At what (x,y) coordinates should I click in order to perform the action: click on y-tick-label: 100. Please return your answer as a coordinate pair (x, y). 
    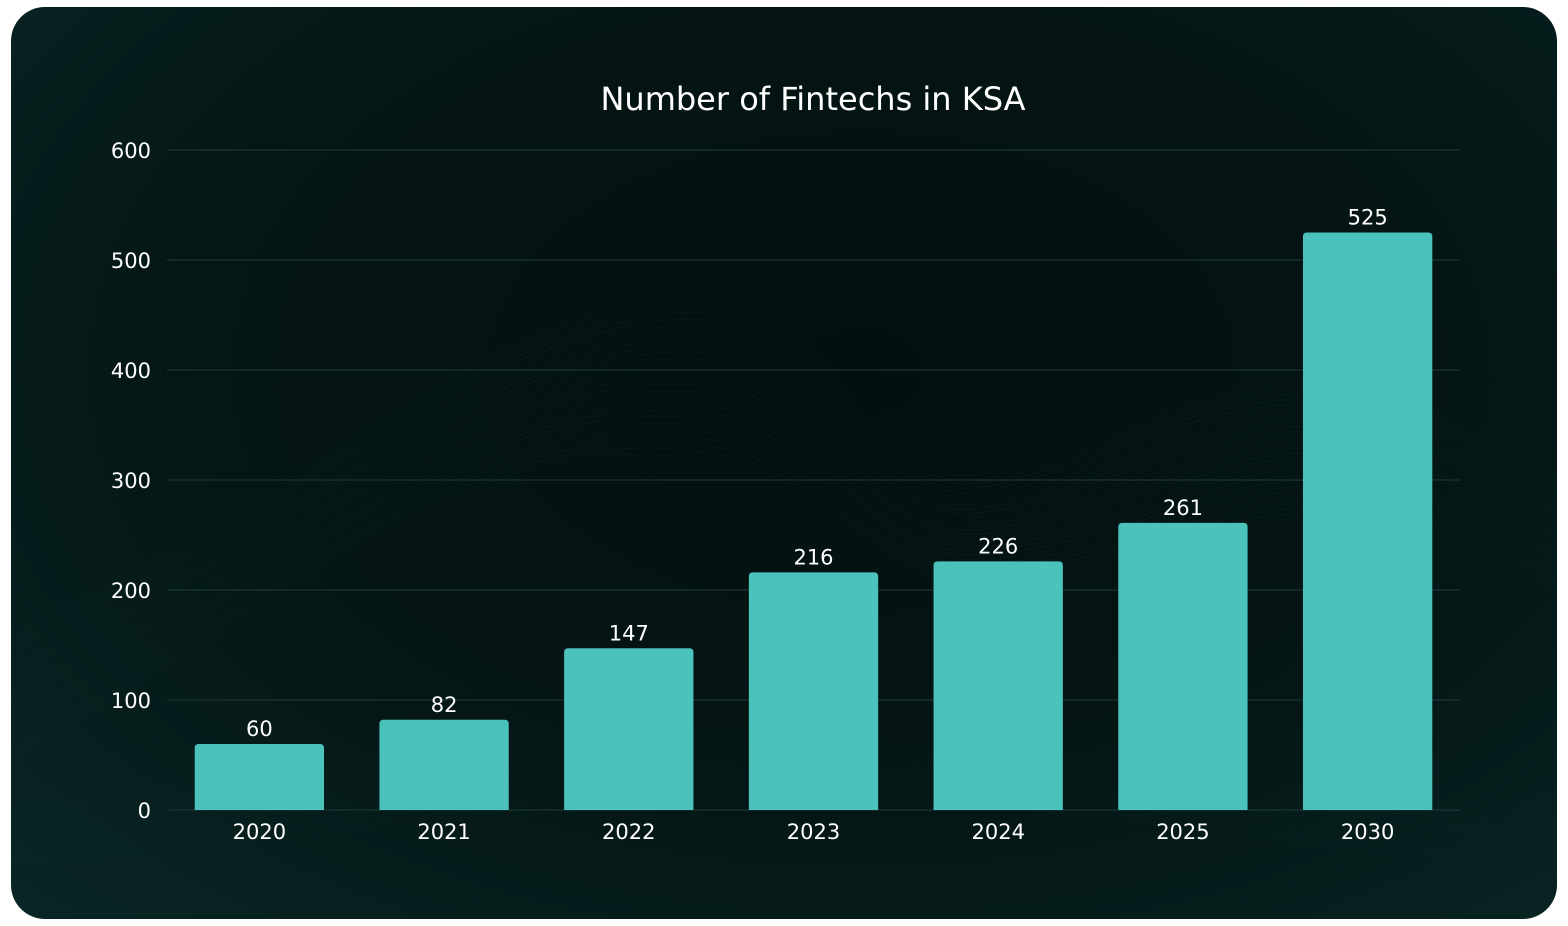
    Looking at the image, I should click on (131, 701).